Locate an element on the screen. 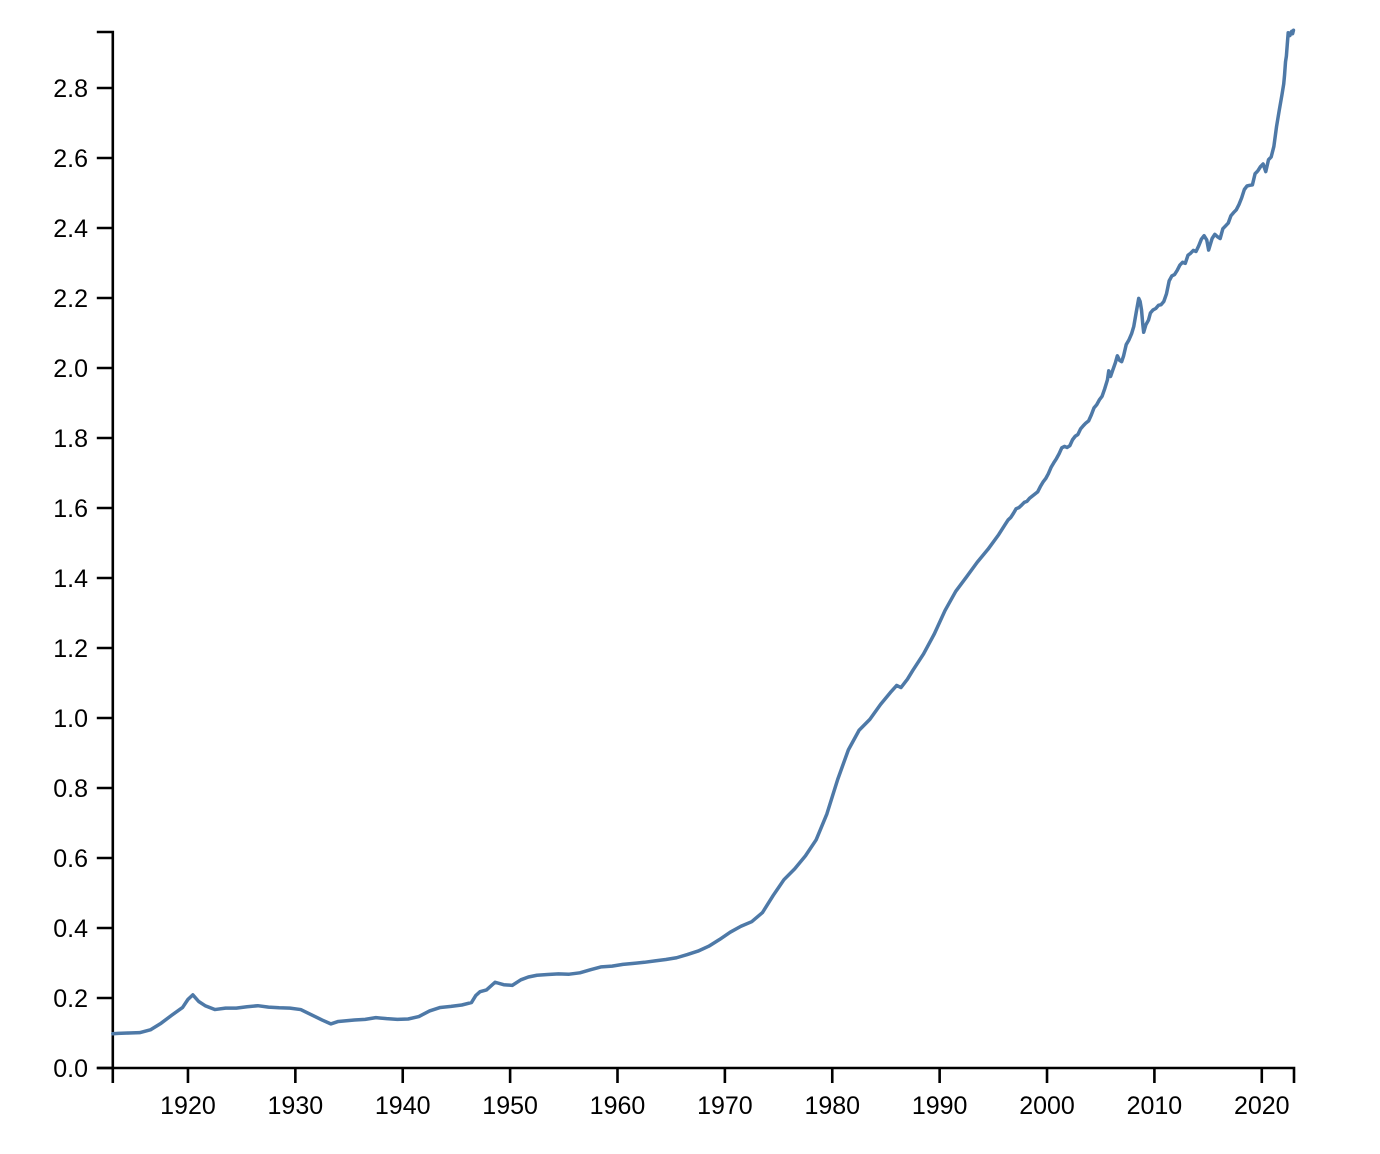 The width and height of the screenshot is (1380, 1154). x-tick-label: 1980 is located at coordinates (832, 1106).